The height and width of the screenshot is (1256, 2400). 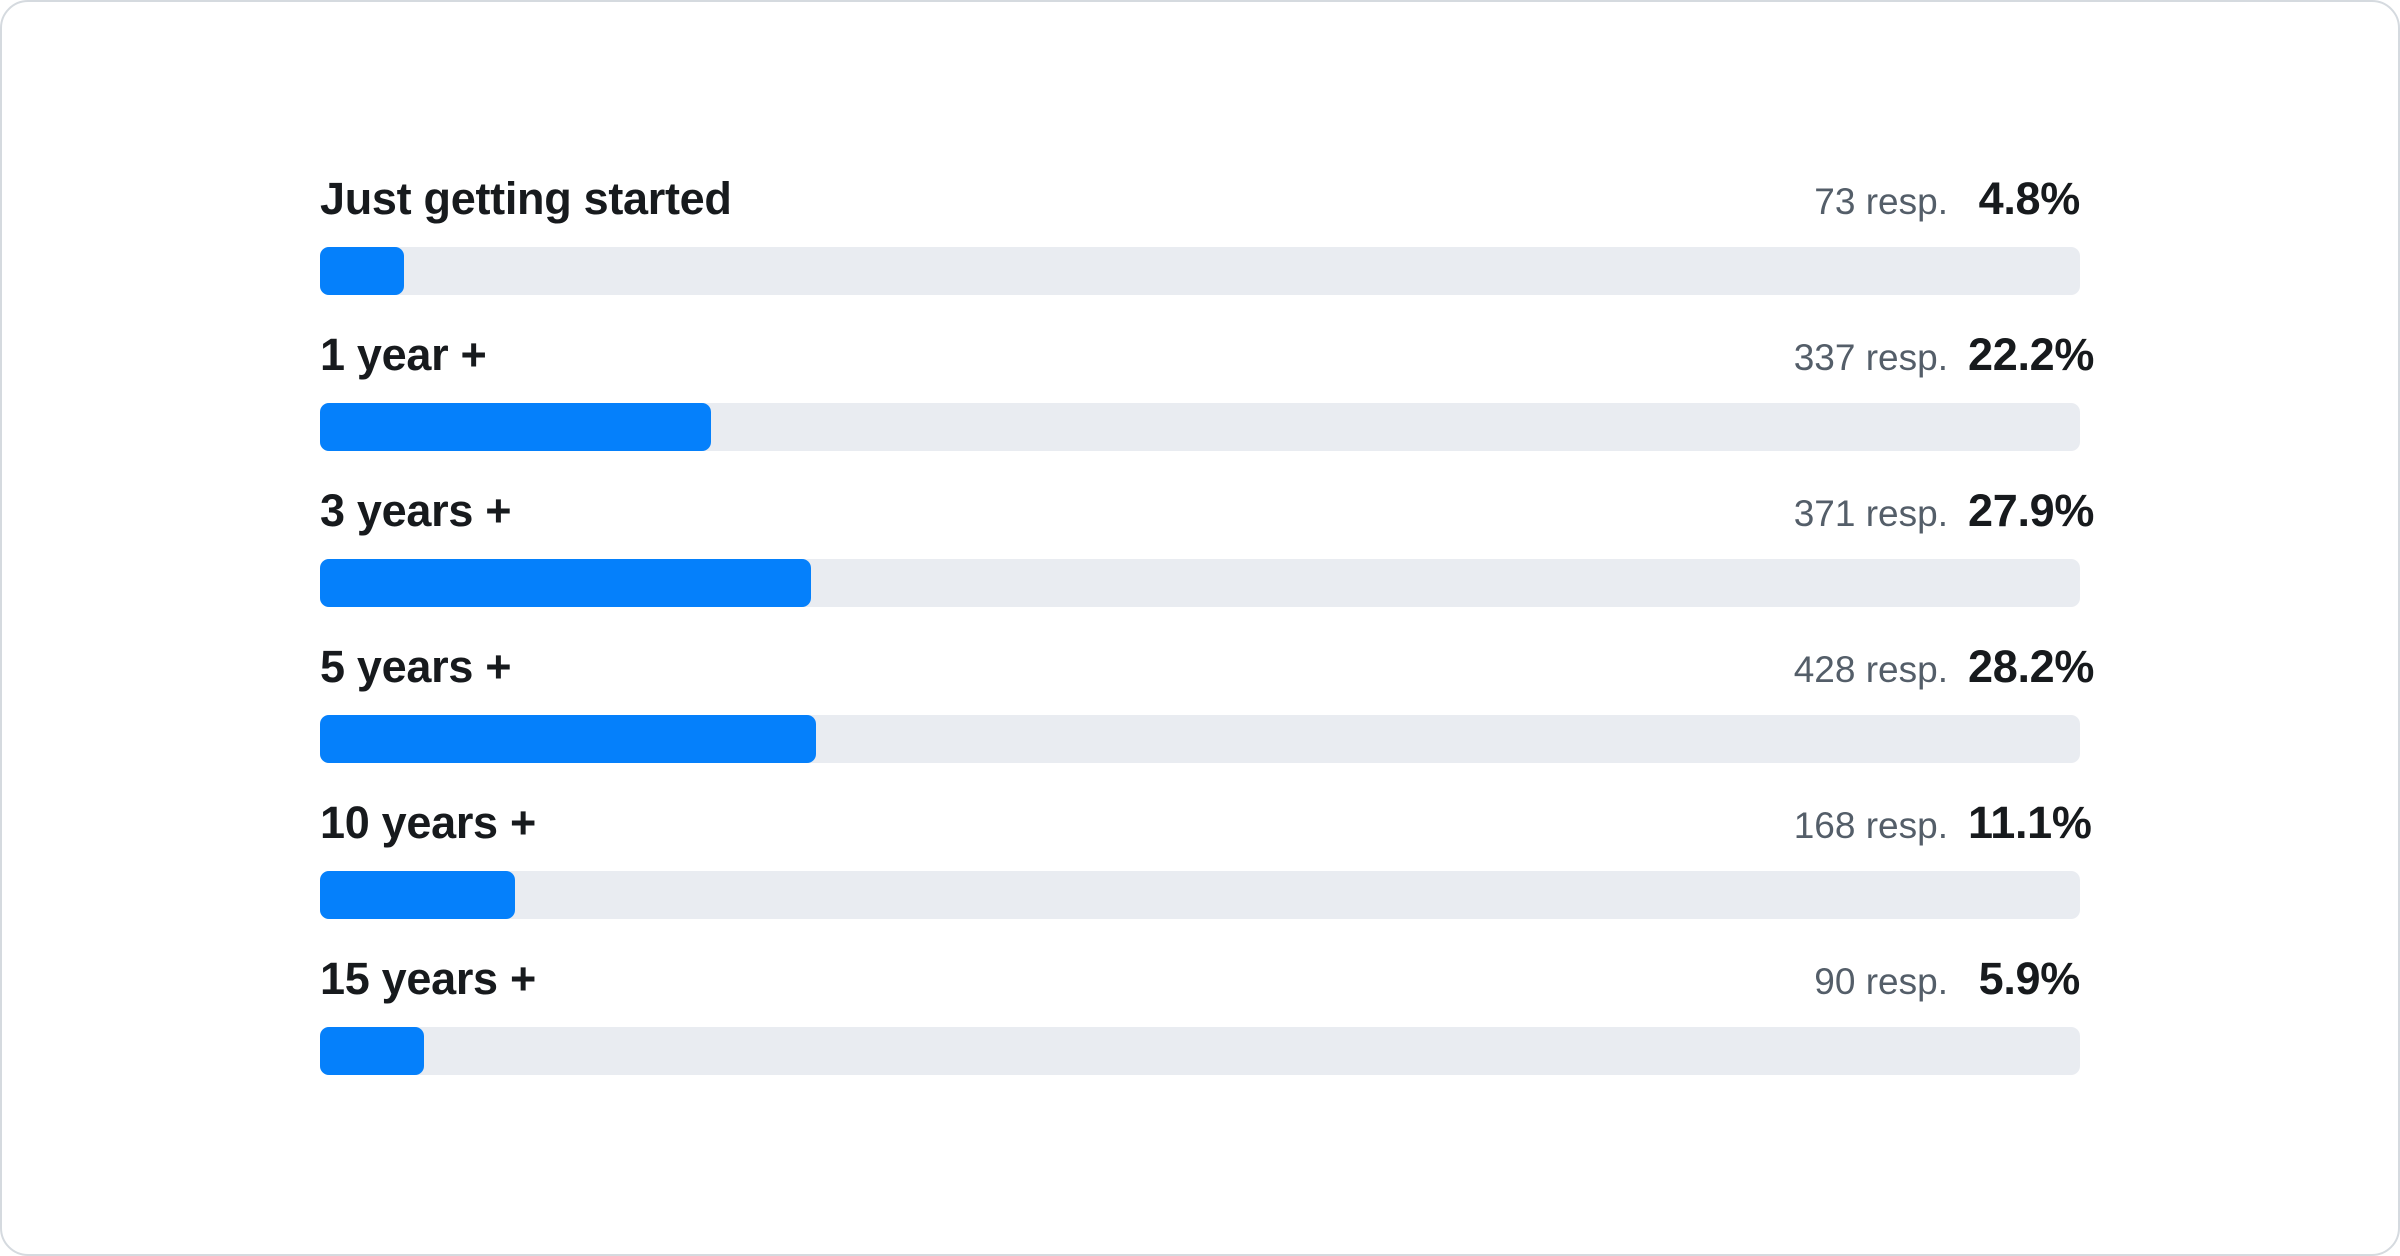 I want to click on answer-row-header: 1 year + 337 resp. 22.2%, so click(x=1207, y=355).